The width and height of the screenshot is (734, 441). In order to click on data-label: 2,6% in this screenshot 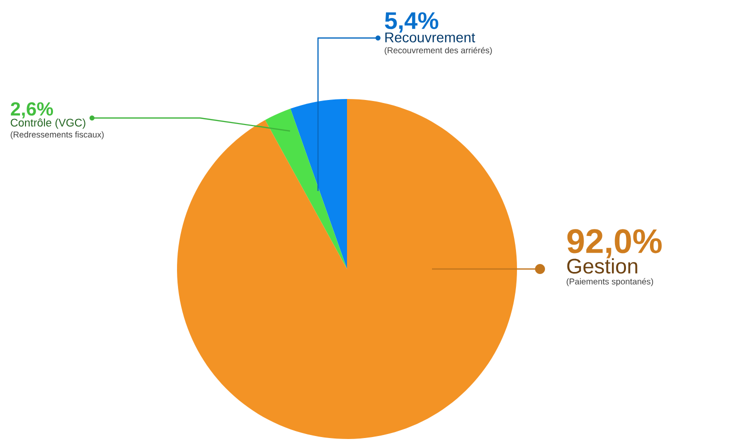, I will do `click(32, 110)`.